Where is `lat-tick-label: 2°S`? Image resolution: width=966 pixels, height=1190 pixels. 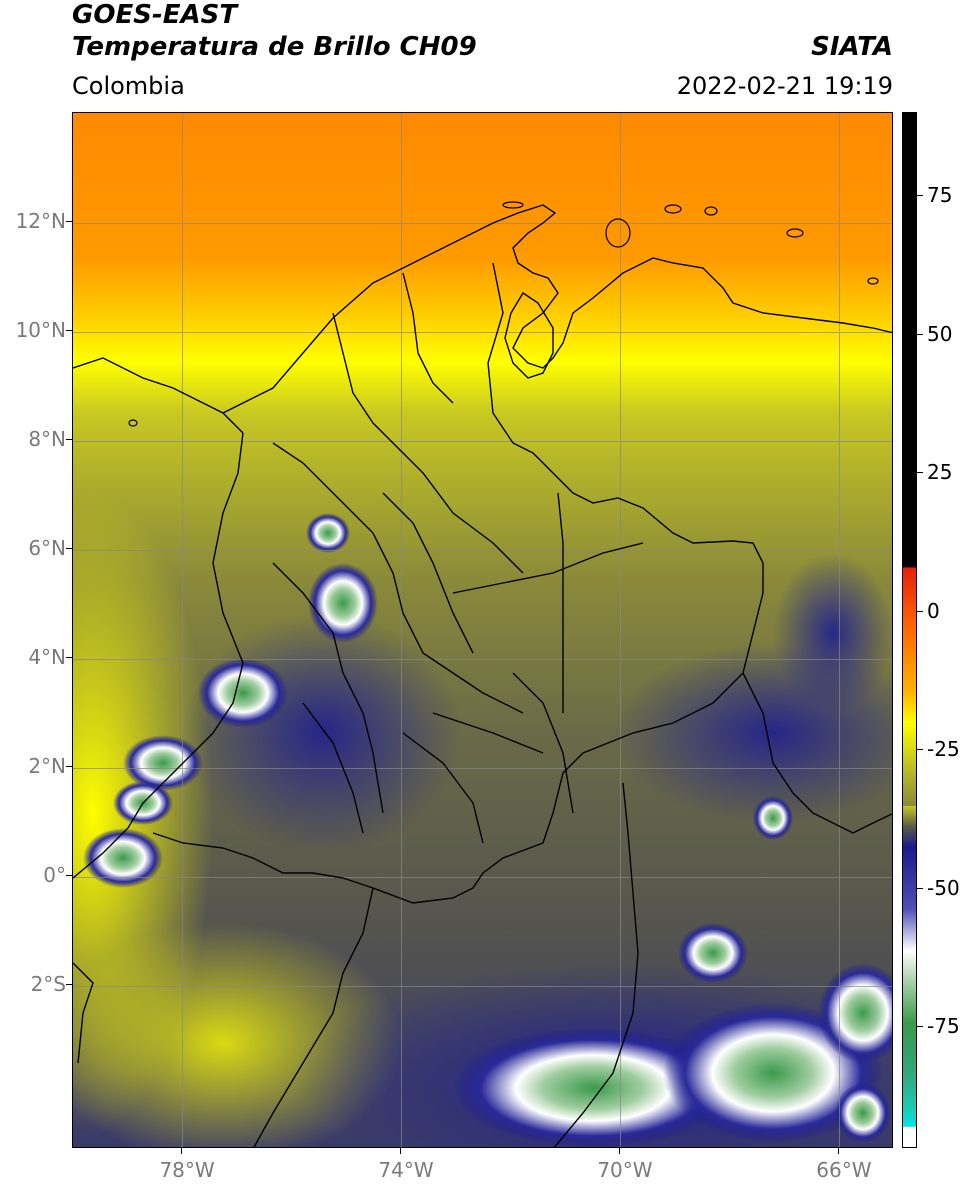
lat-tick-label: 2°S is located at coordinates (48, 984).